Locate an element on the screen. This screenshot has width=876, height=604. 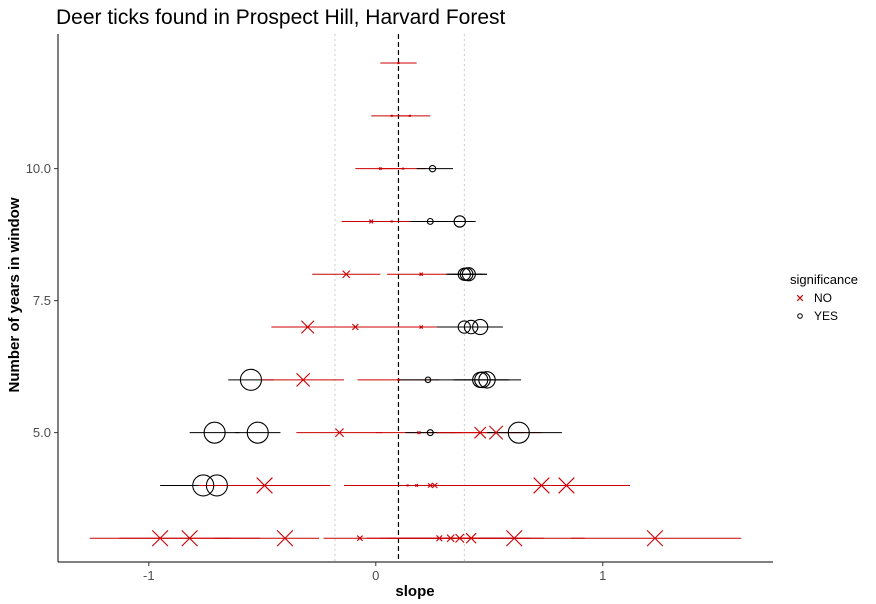
x-tick-label: 1 is located at coordinates (602, 575).